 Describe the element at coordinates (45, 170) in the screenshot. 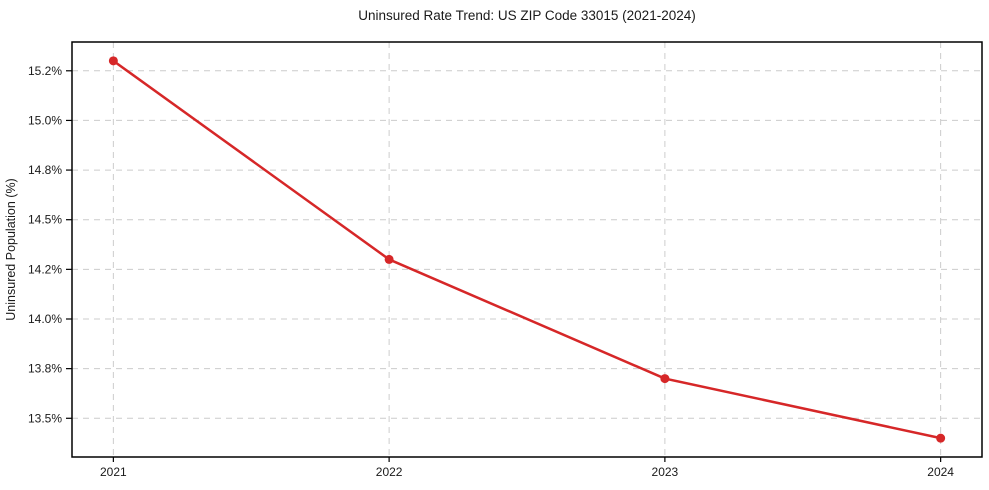

I see `y-tick-label: 14.8%` at that location.